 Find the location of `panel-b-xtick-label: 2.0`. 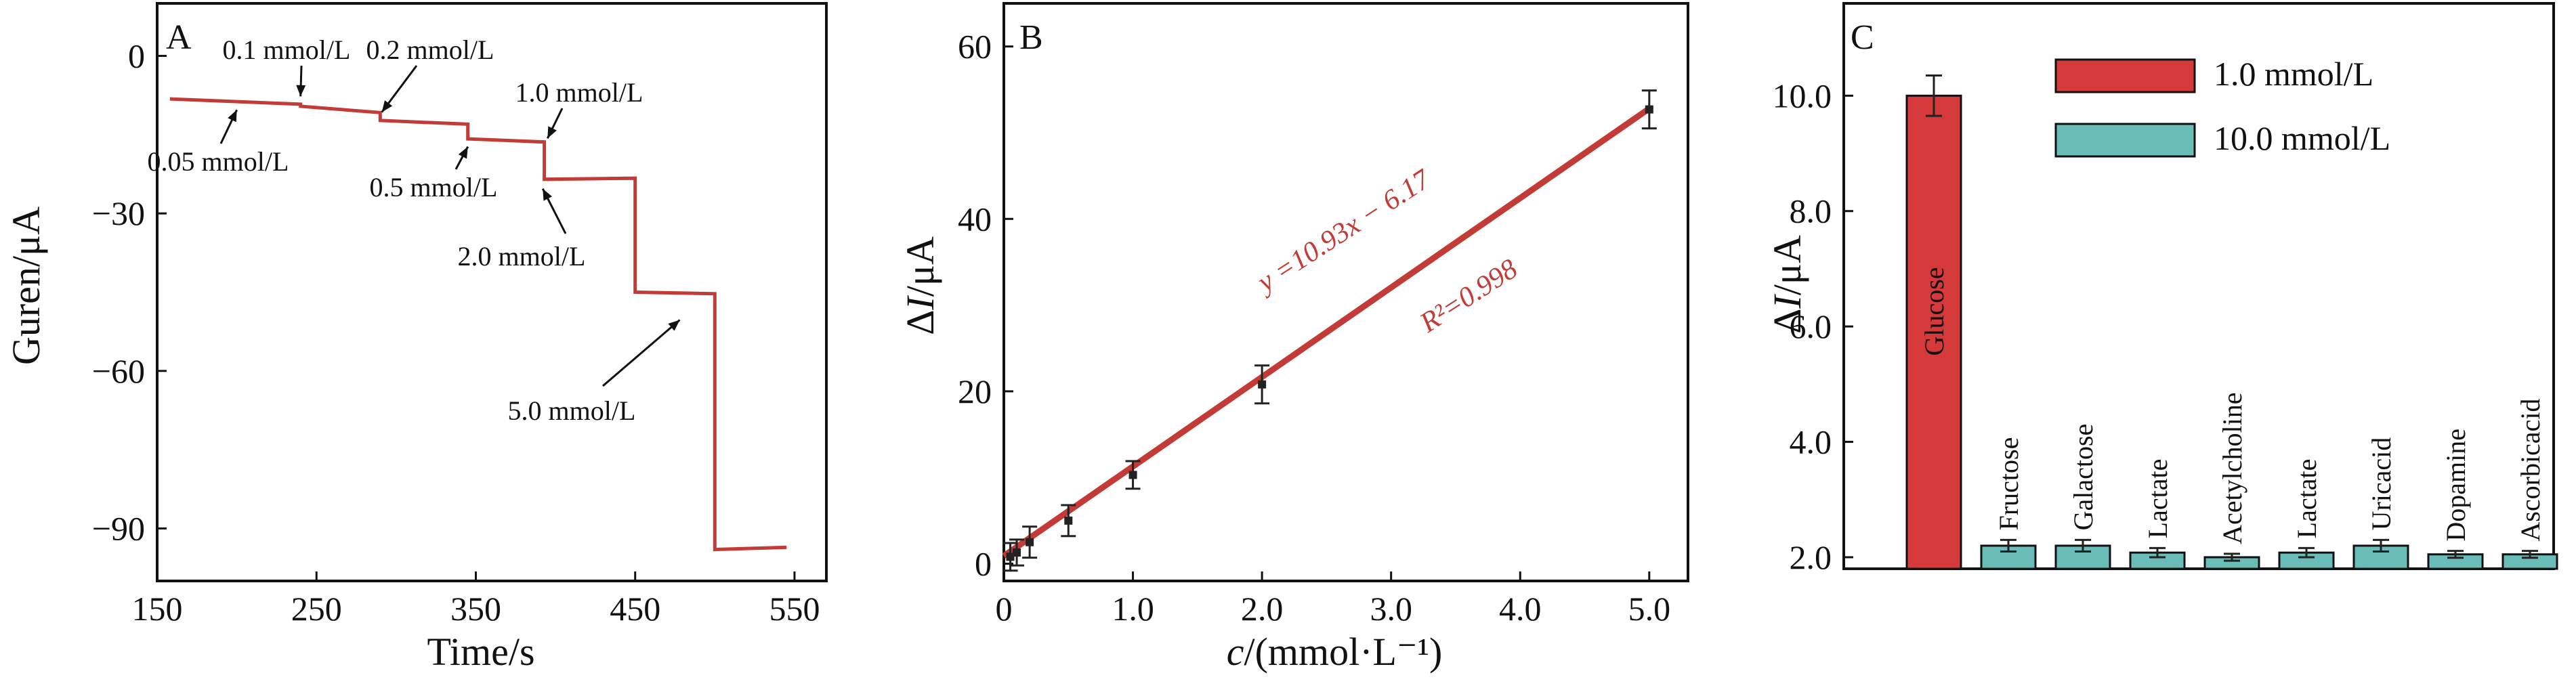

panel-b-xtick-label: 2.0 is located at coordinates (1262, 609).